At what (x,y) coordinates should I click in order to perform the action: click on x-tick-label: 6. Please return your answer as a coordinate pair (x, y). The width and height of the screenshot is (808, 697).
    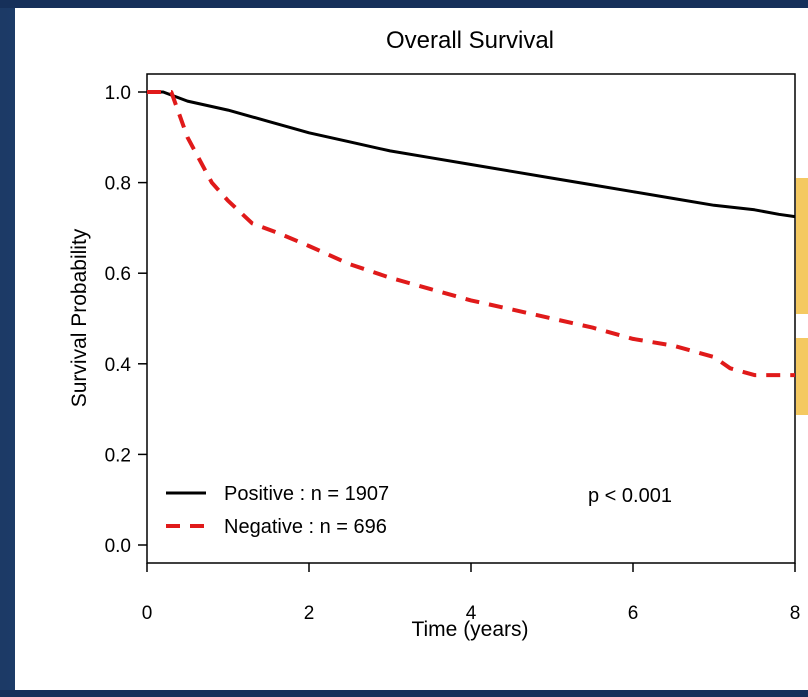
    Looking at the image, I should click on (633, 613).